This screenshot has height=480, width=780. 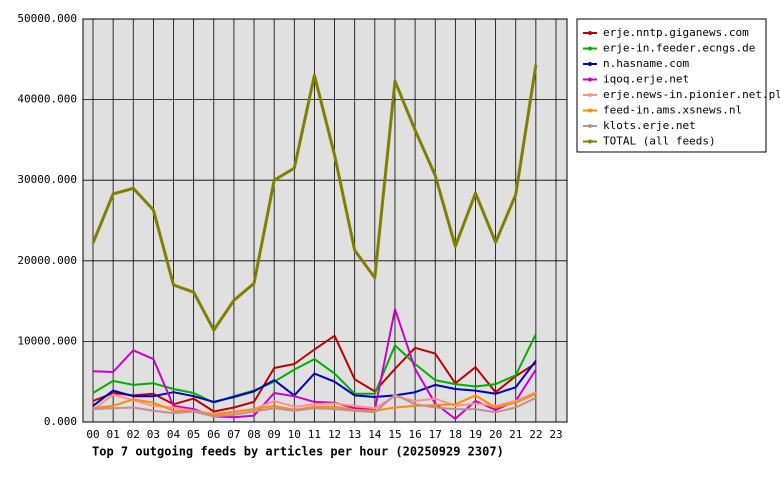 I want to click on x-tick-label: 17, so click(x=435, y=434).